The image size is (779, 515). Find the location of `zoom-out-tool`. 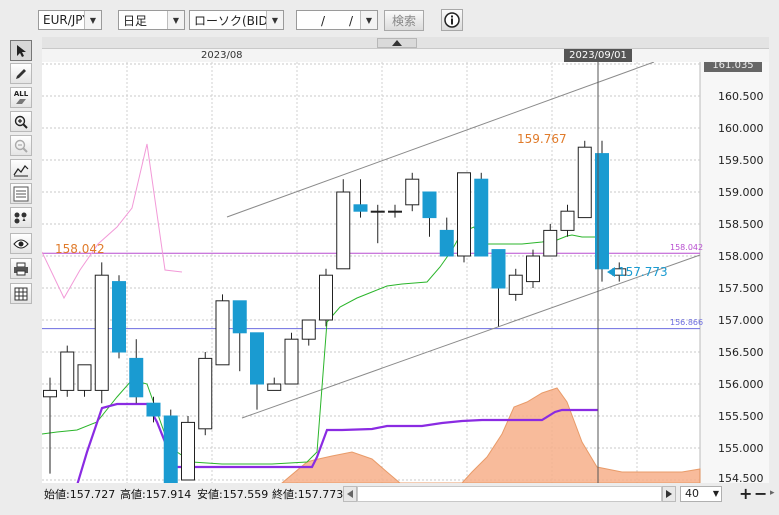

zoom-out-tool is located at coordinates (21, 145).